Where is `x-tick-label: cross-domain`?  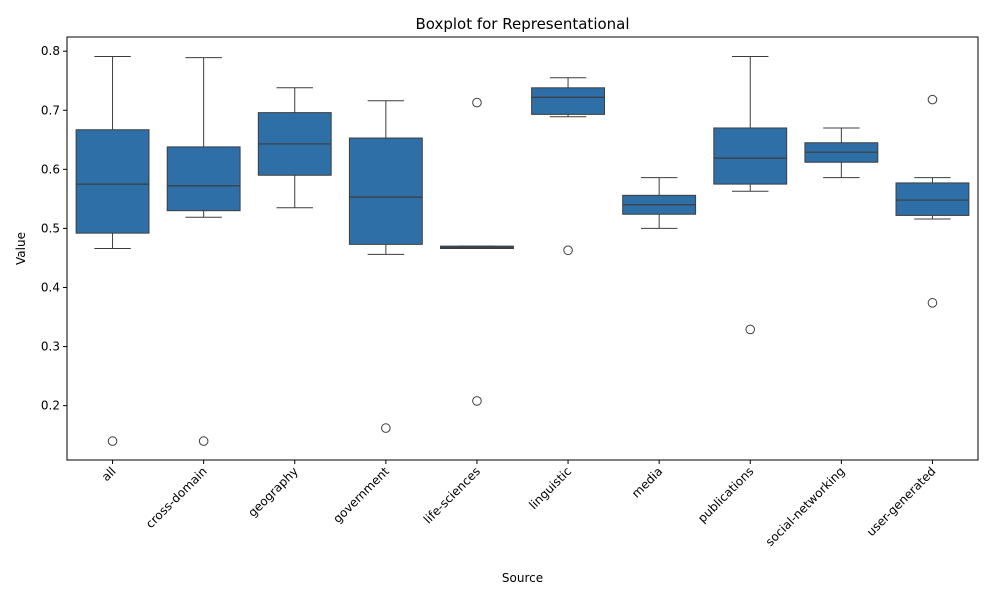
x-tick-label: cross-domain is located at coordinates (176, 497).